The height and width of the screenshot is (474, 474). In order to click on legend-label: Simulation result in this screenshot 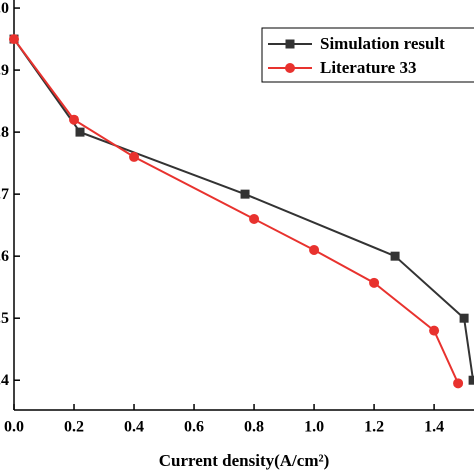, I will do `click(382, 43)`.